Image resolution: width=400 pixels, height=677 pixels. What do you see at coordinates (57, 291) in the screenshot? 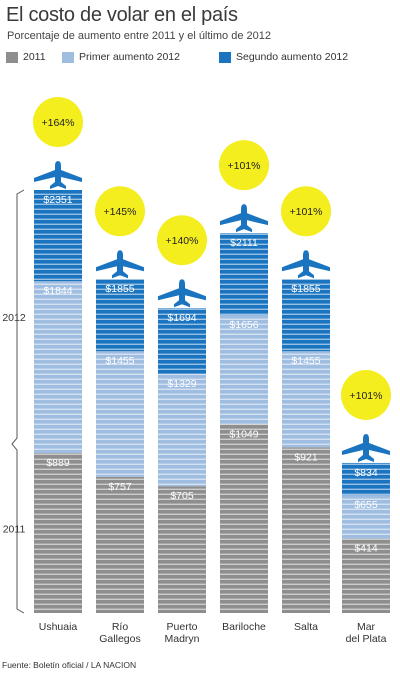
I see `data-label: $1844` at bounding box center [57, 291].